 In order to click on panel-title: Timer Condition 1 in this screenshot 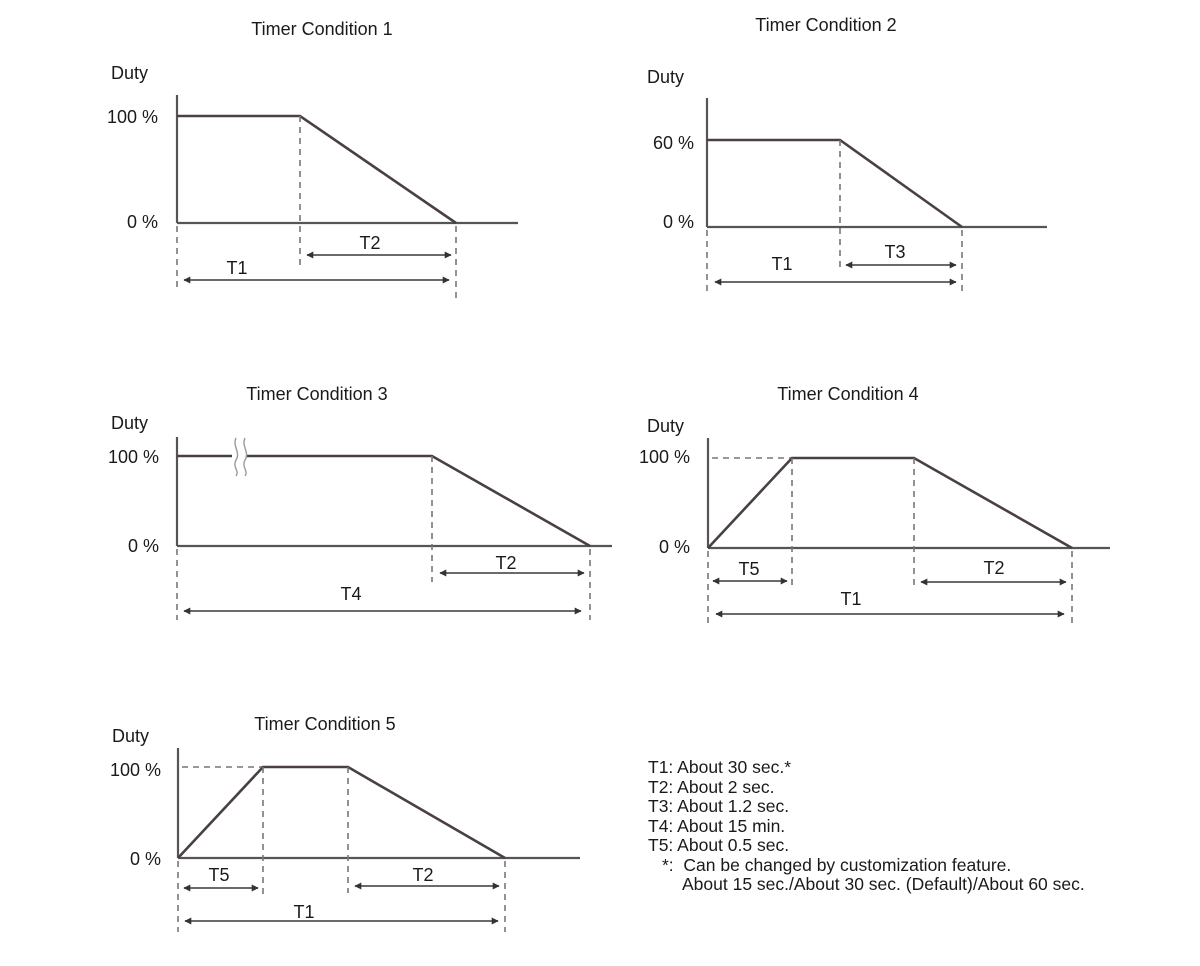, I will do `click(321, 29)`.